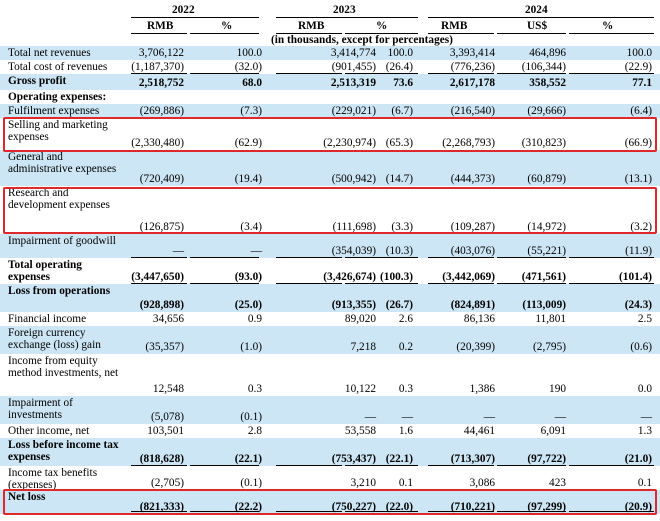 The image size is (660, 521). I want to click on cell-value: (2,230,974), so click(349, 142).